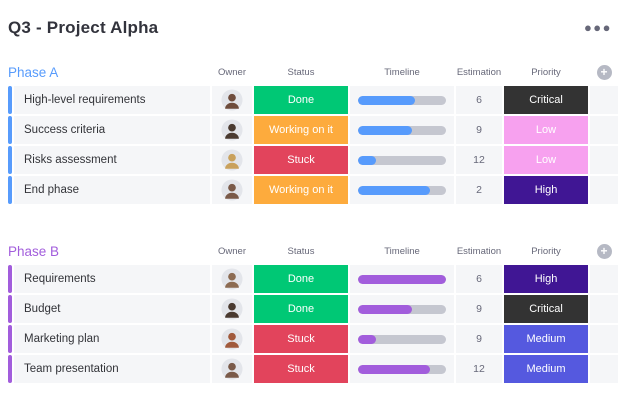  I want to click on task-name-cell: High-level requirements, so click(112, 100).